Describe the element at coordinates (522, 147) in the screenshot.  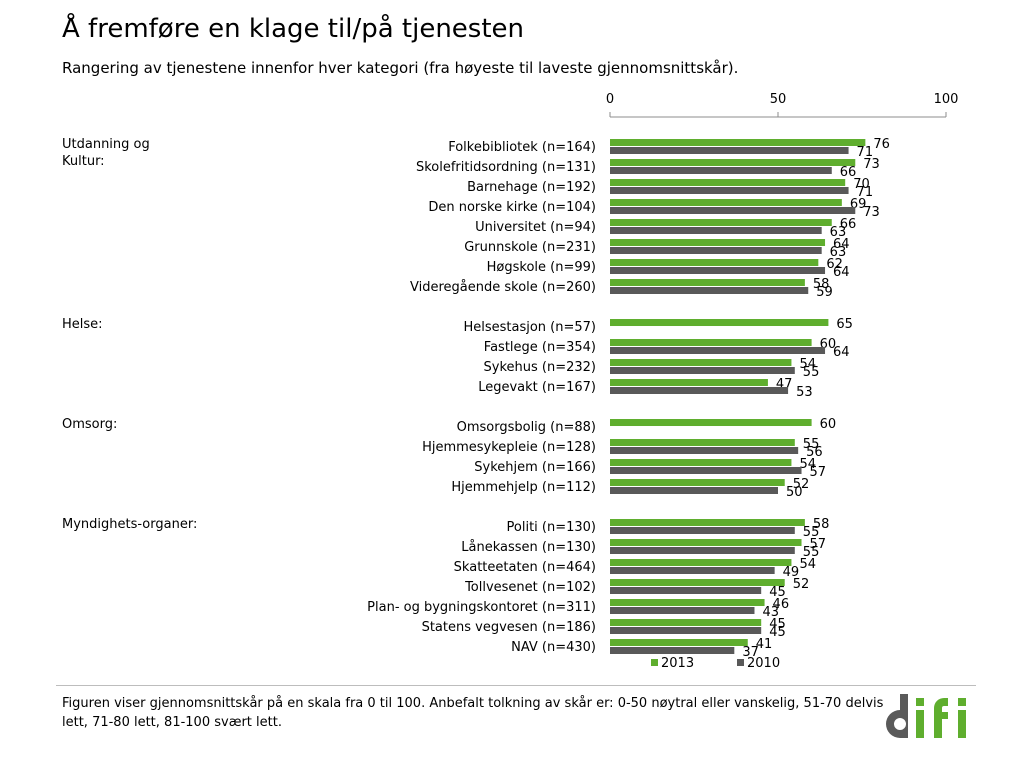
I see `category-label: Folkebibliotek (n=164)` at that location.